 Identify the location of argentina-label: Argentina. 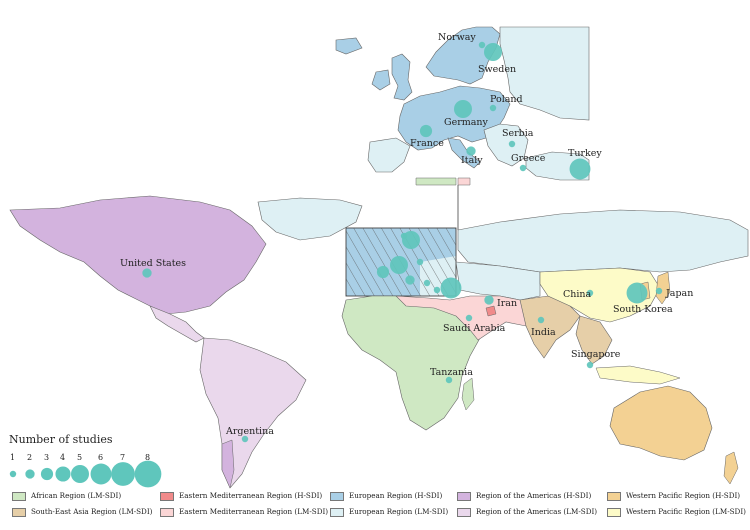
(249, 431).